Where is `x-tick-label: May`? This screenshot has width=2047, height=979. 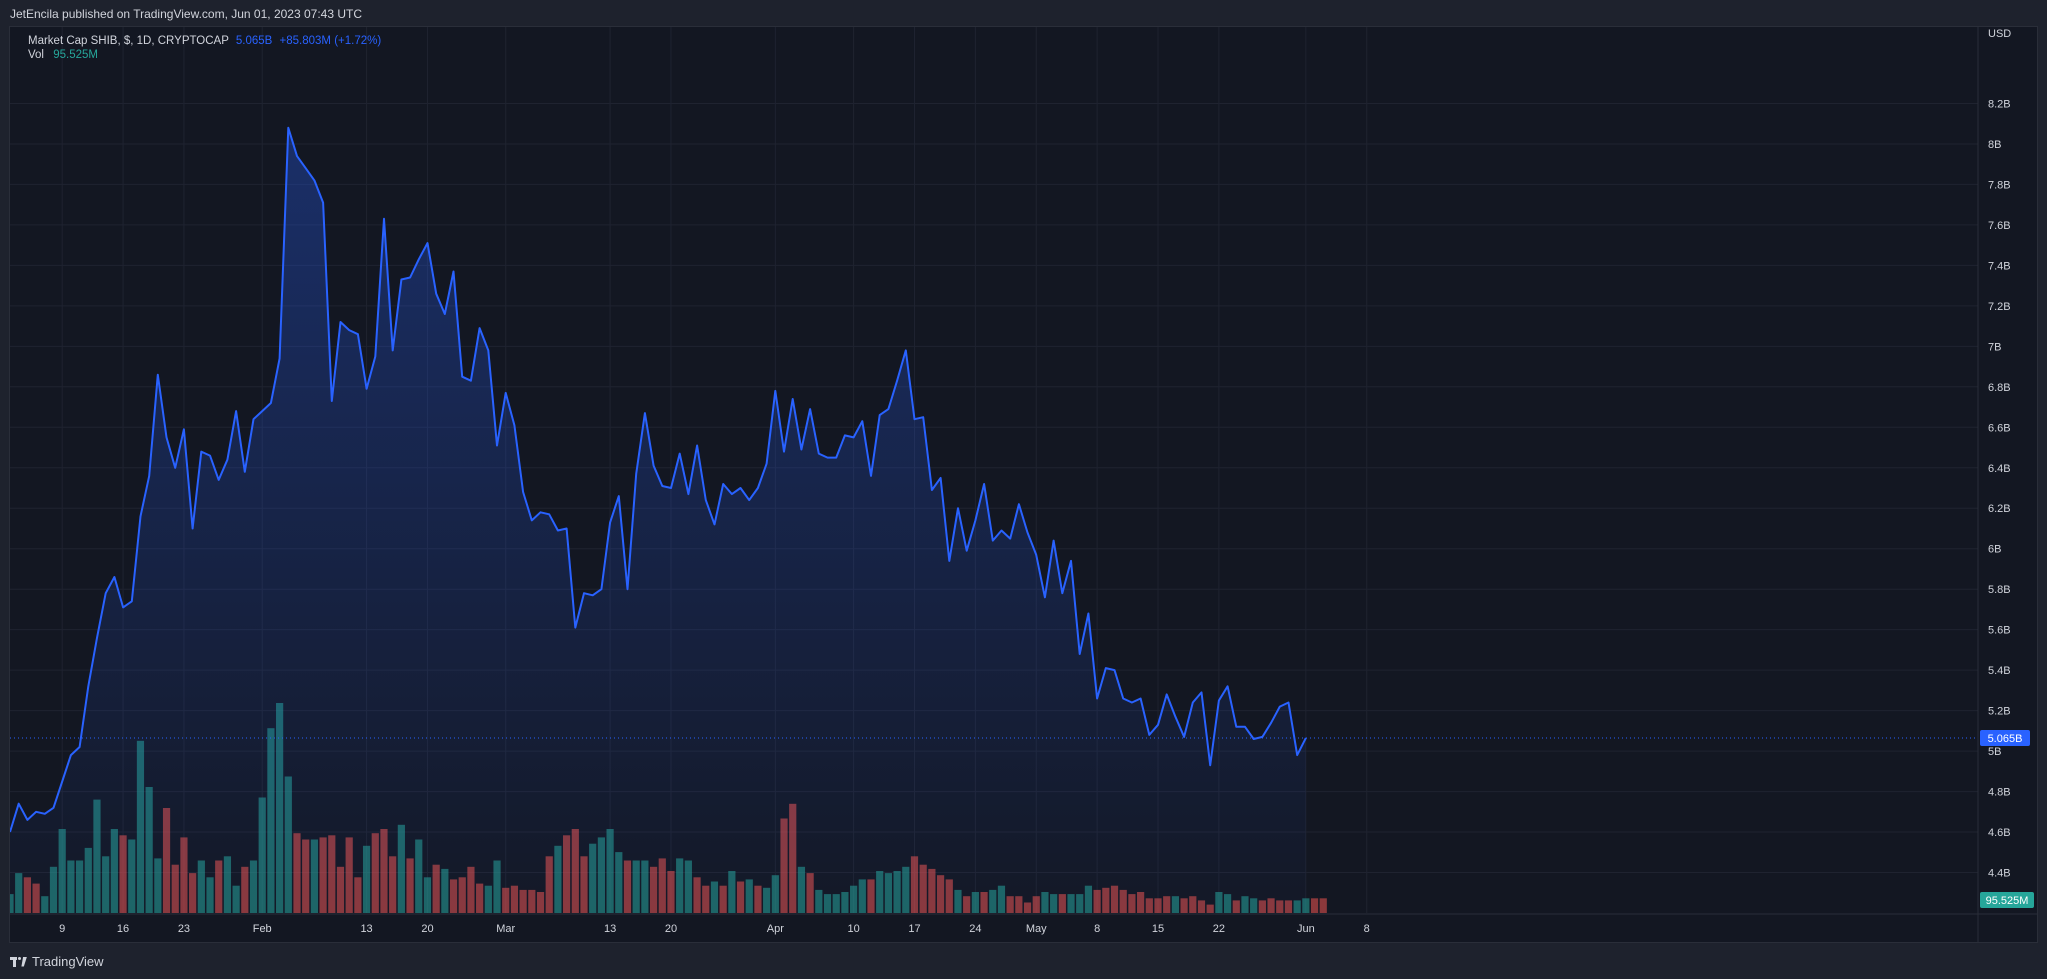 x-tick-label: May is located at coordinates (1036, 929).